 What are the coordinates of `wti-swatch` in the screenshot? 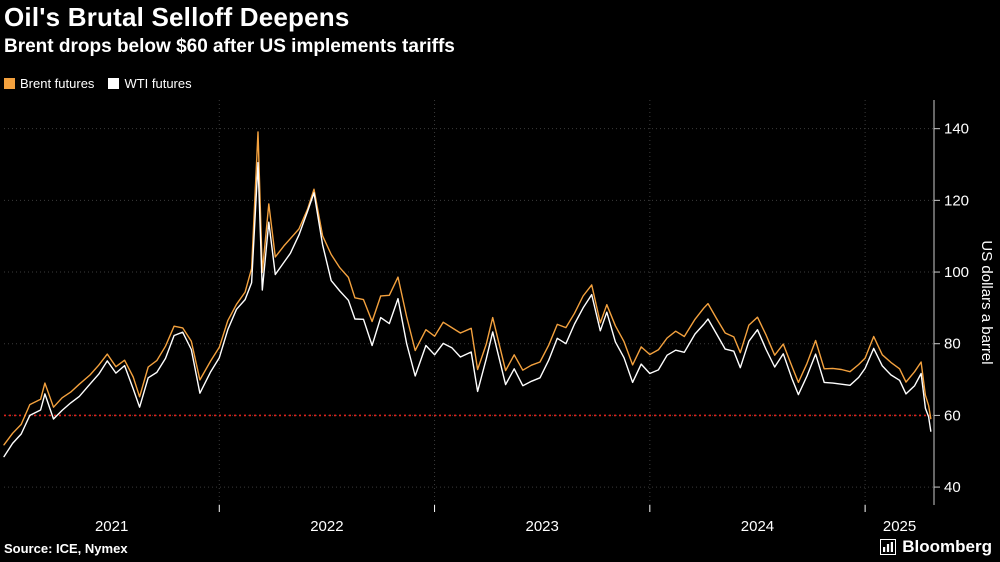 It's located at (114, 83).